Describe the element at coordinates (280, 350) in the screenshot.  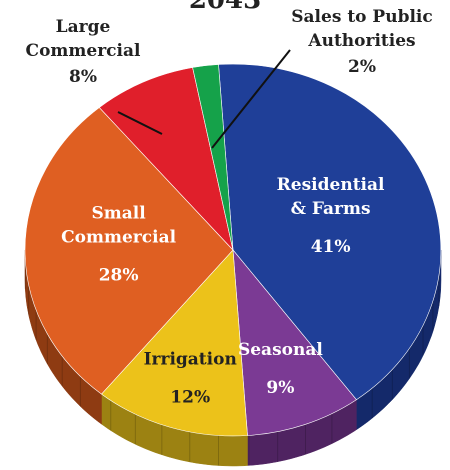
I see `slice-label-seasonal: Seasonal` at that location.